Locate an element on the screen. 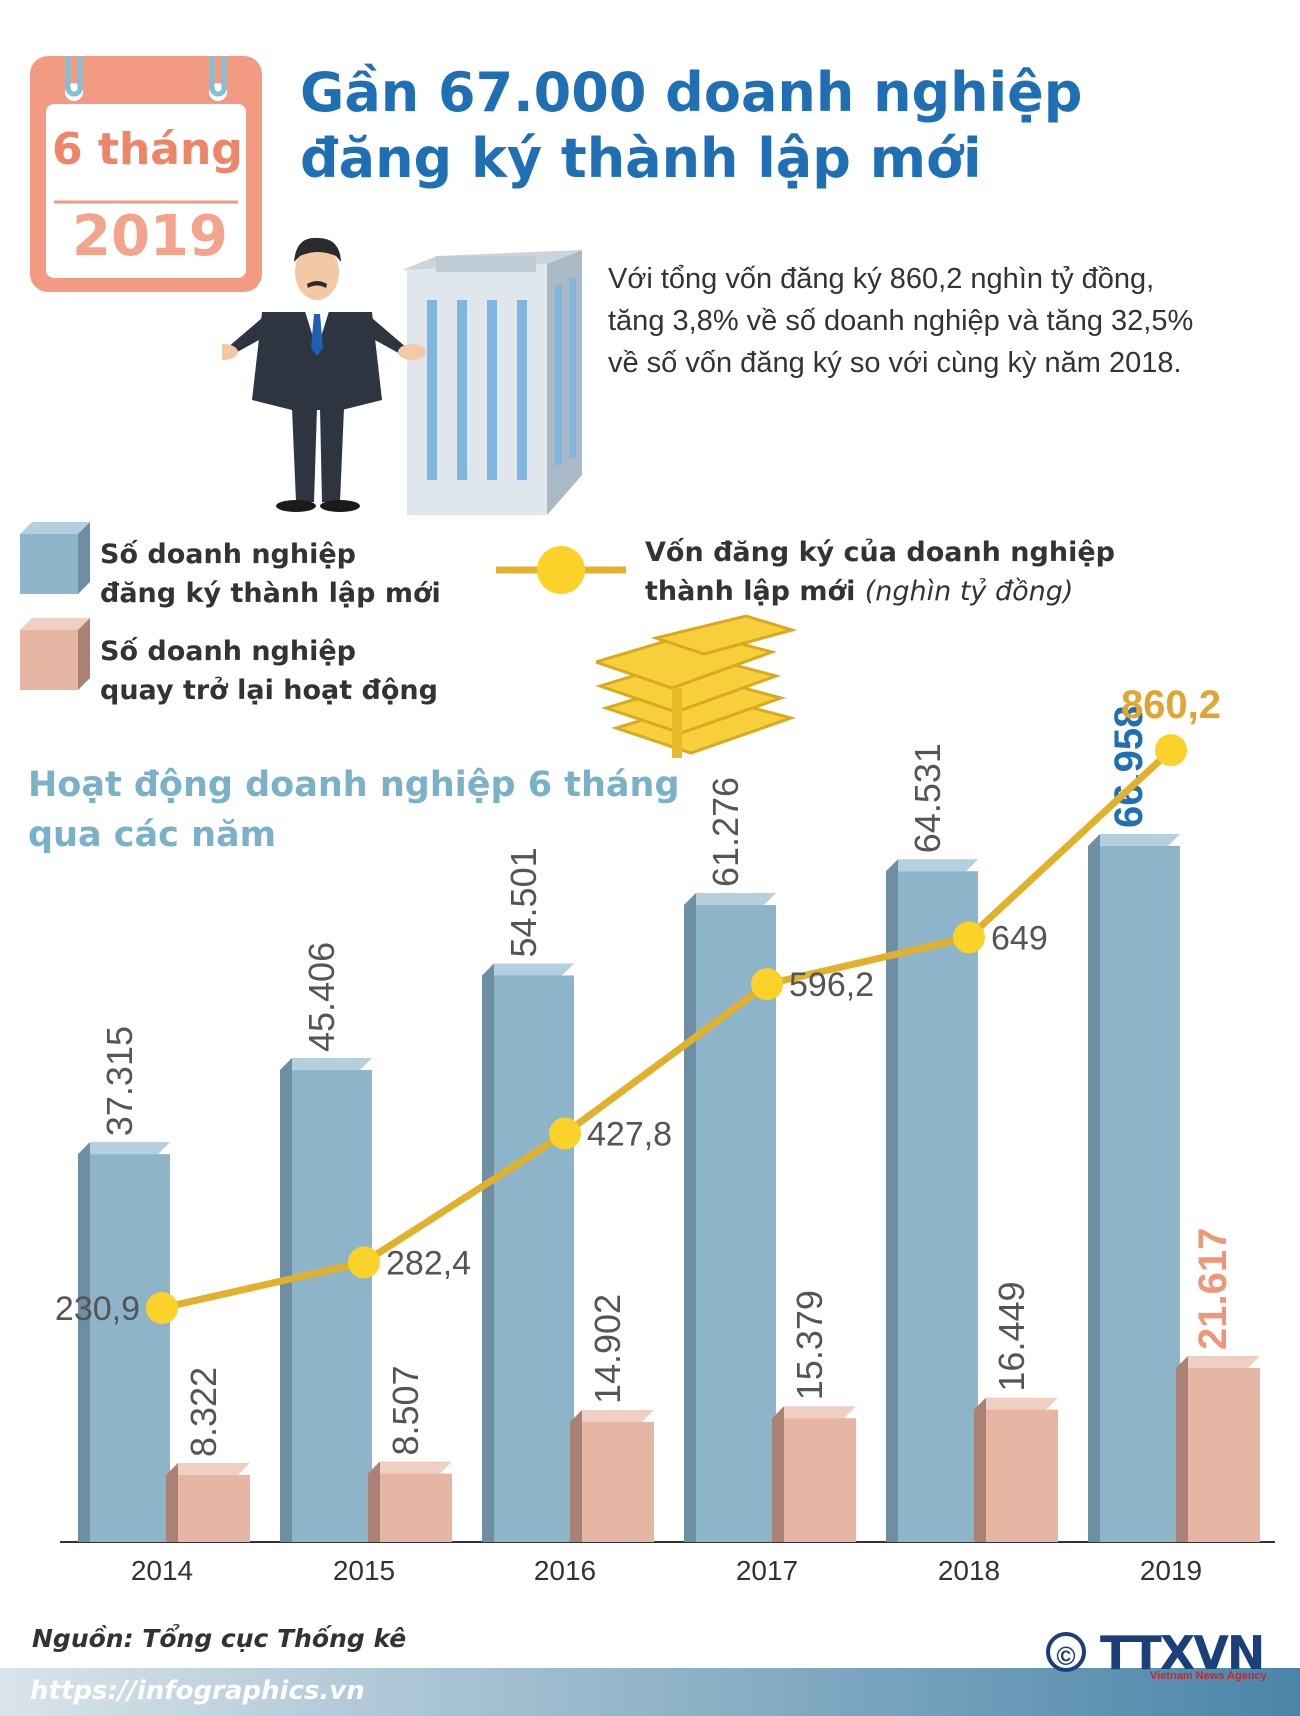 This screenshot has height=1716, width=1300. x-tick-label-2015: 2015 is located at coordinates (364, 1570).